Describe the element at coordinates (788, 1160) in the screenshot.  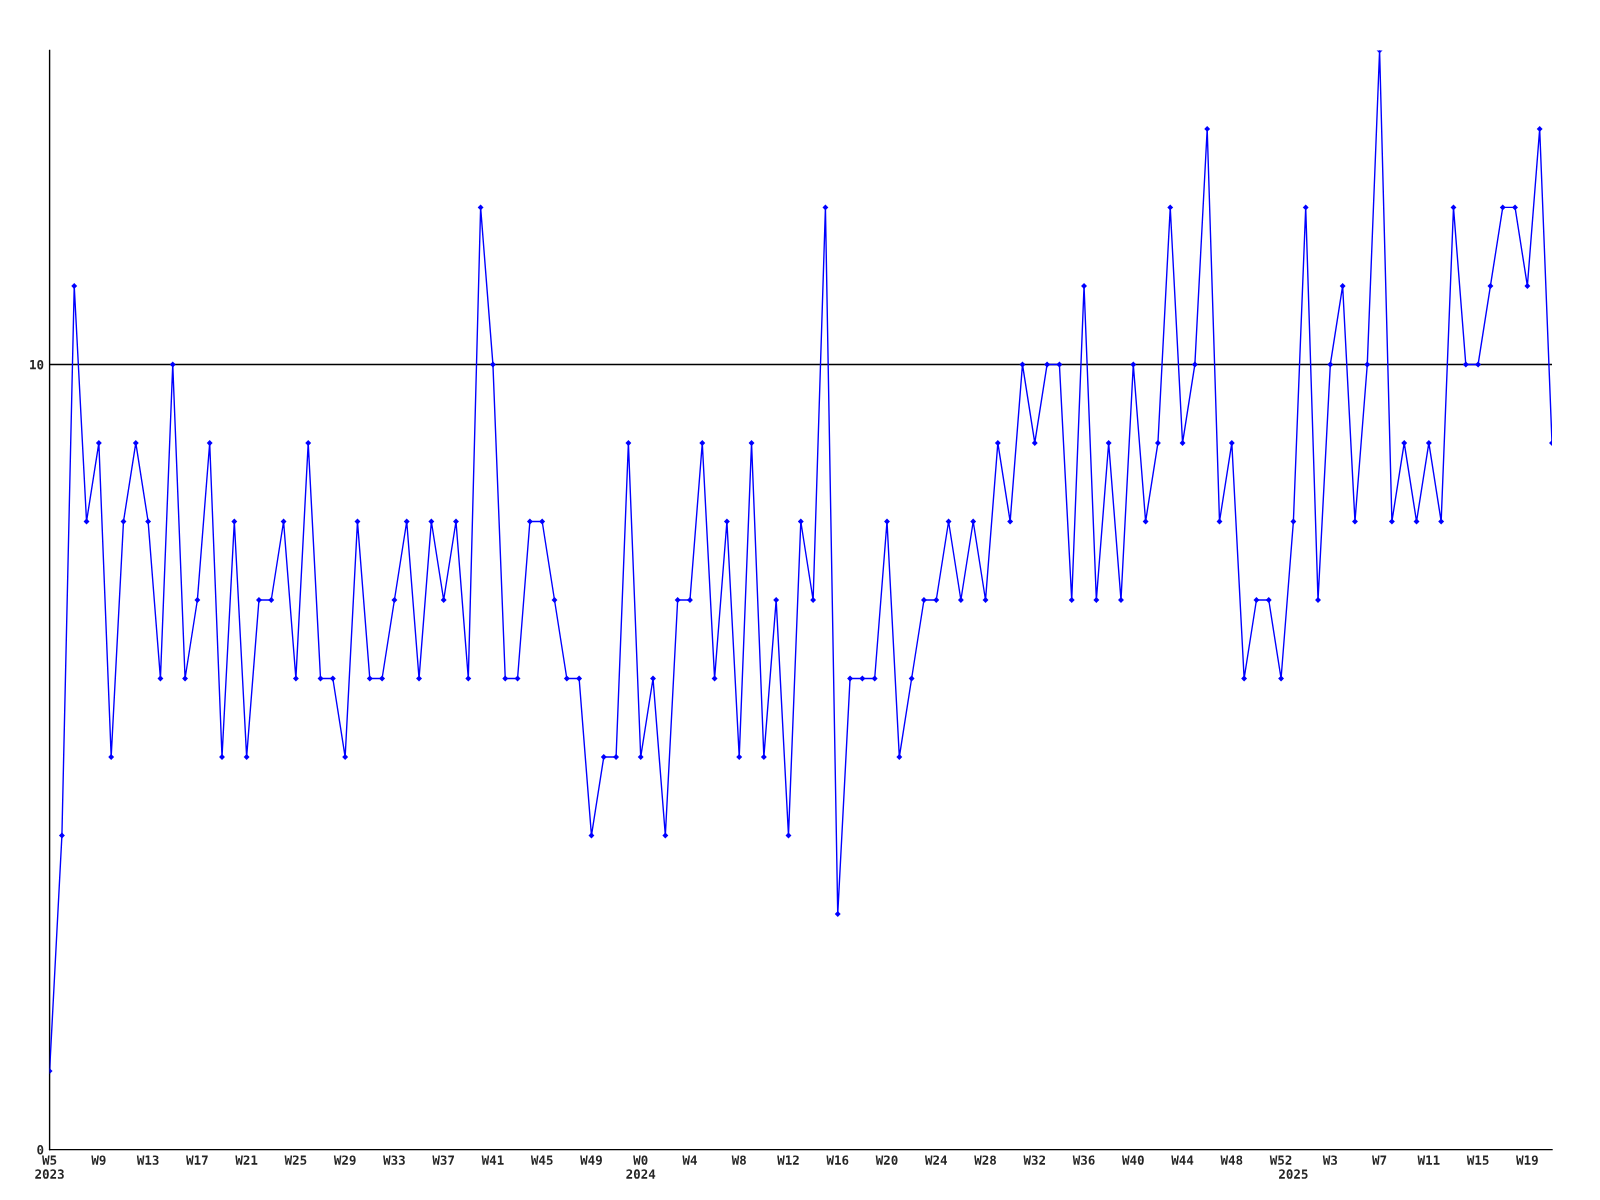
I see `x-tick-label: W12` at that location.